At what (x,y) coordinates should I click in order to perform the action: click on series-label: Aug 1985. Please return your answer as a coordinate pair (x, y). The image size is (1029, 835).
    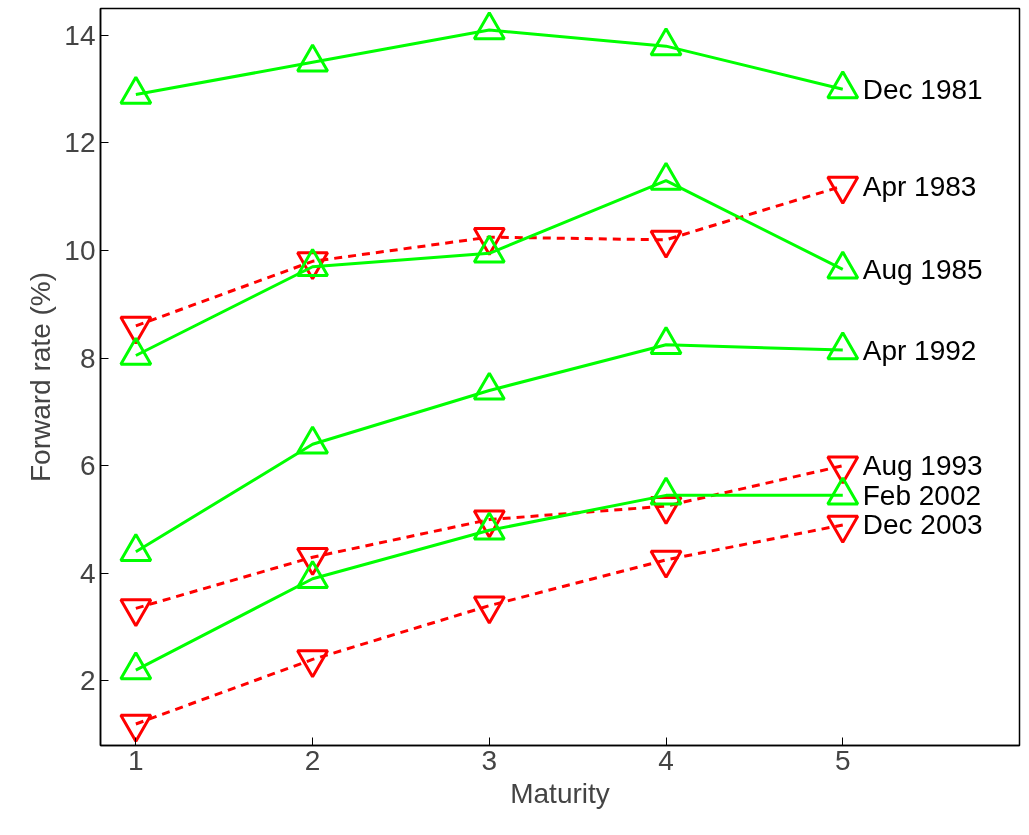
    Looking at the image, I should click on (922, 269).